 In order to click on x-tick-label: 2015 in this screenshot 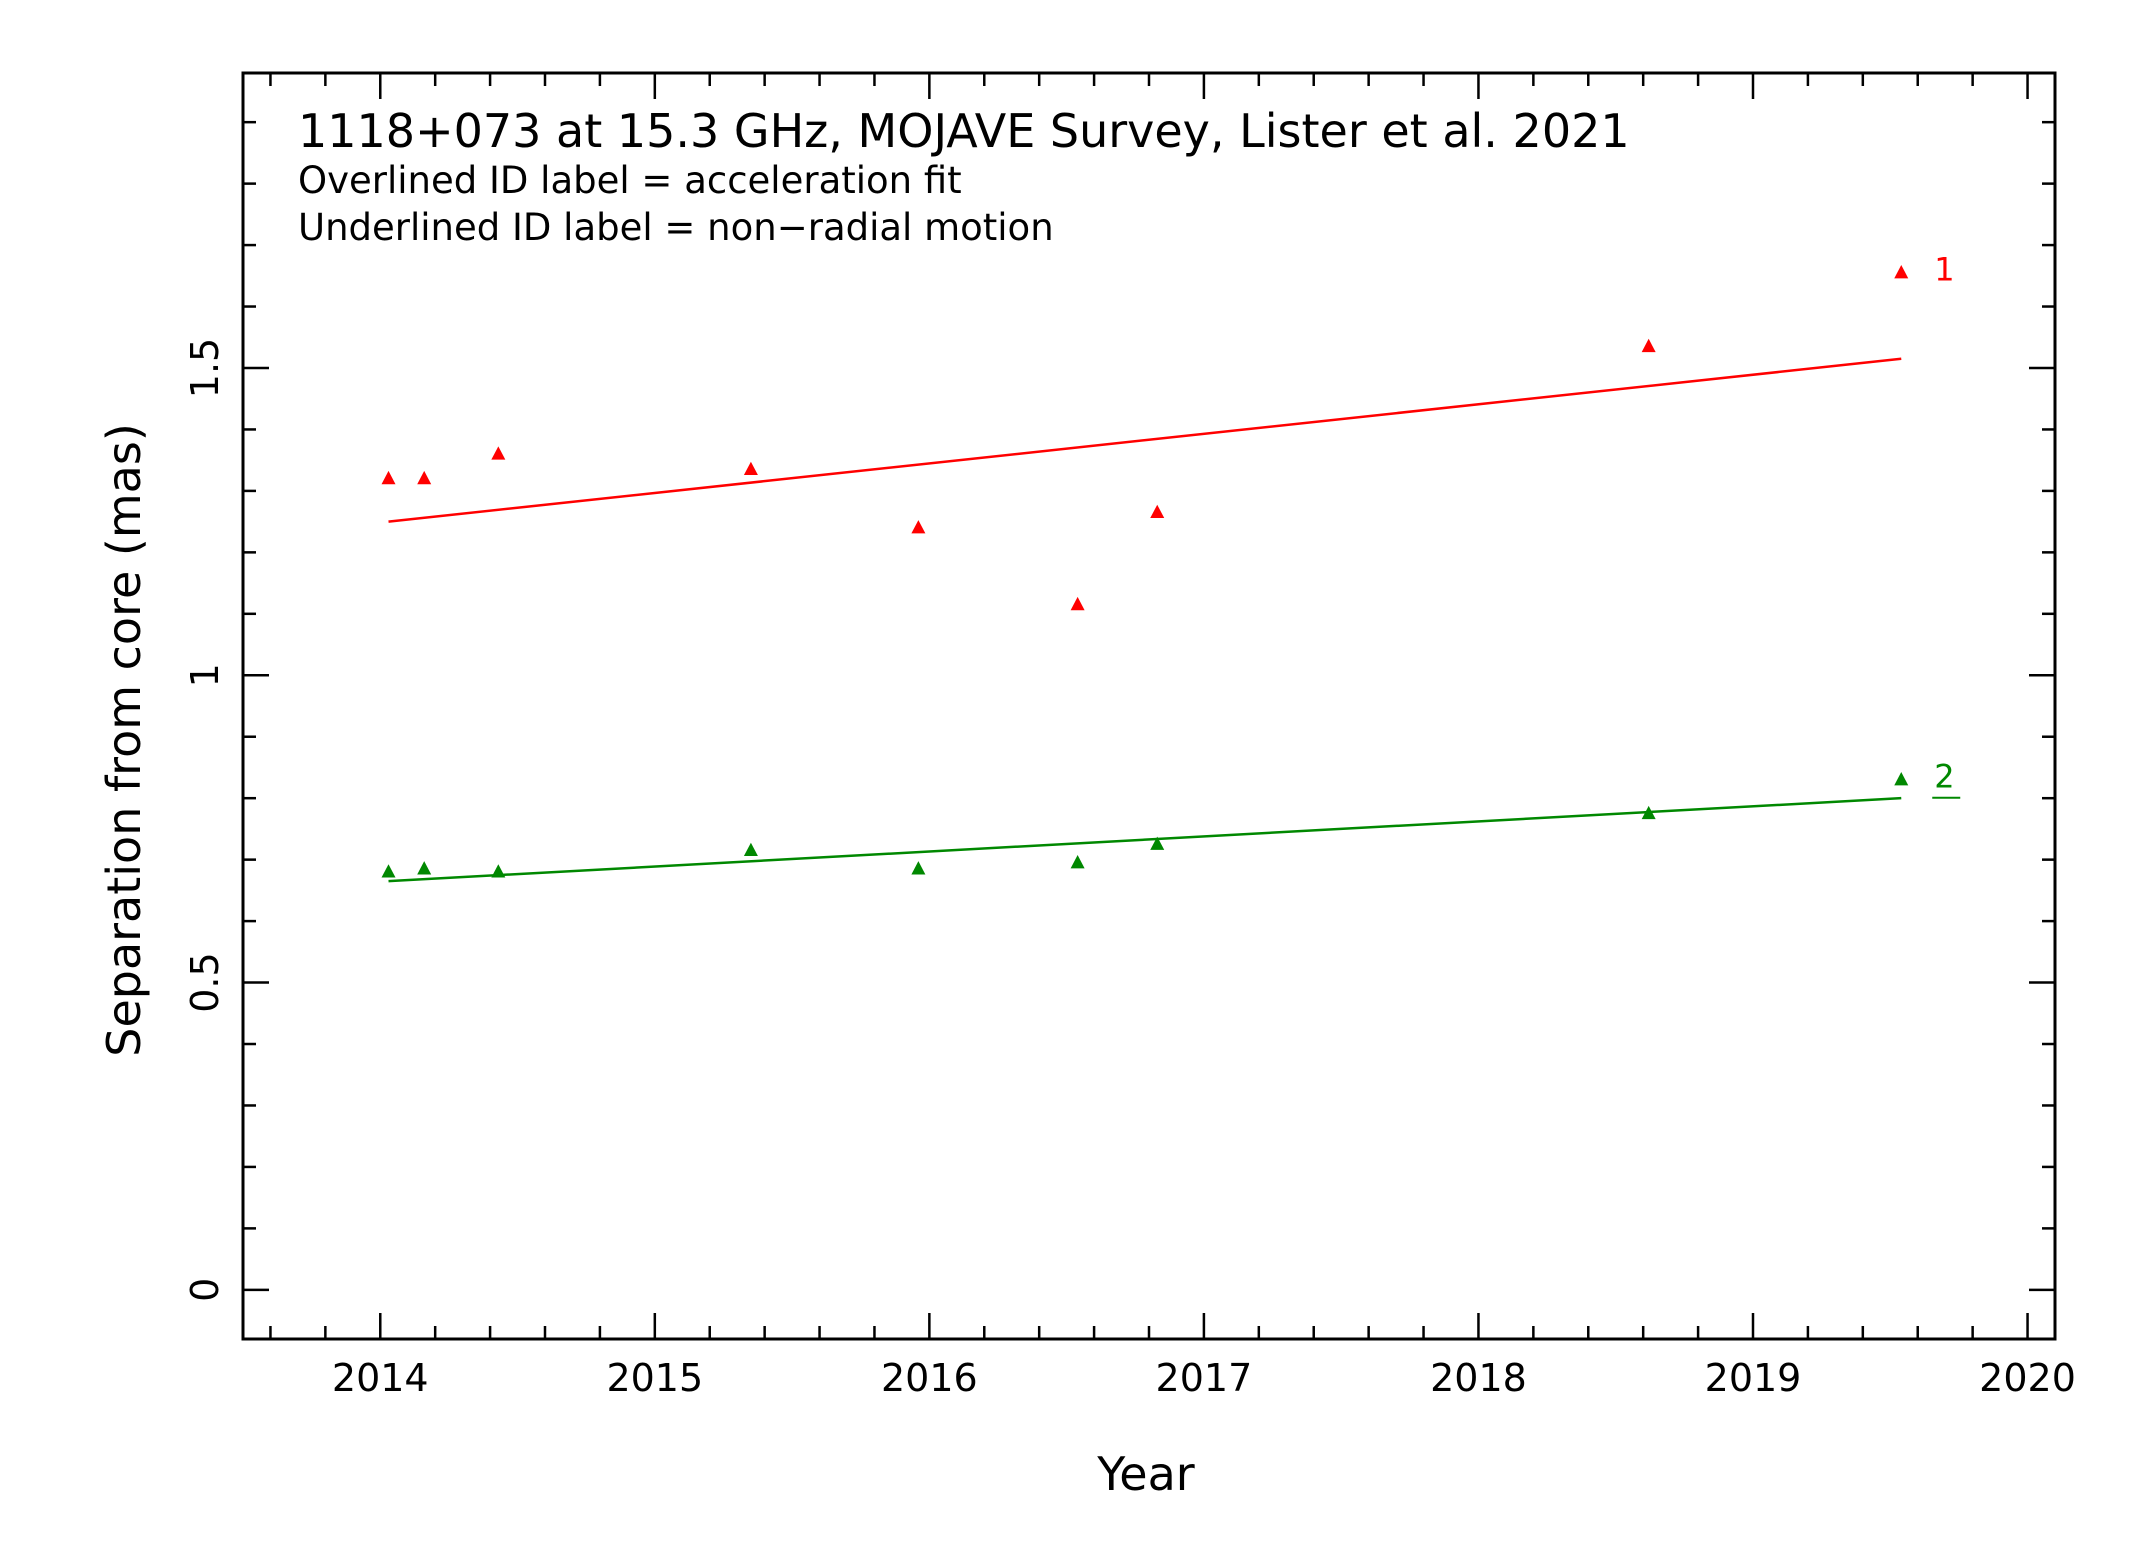, I will do `click(654, 1378)`.